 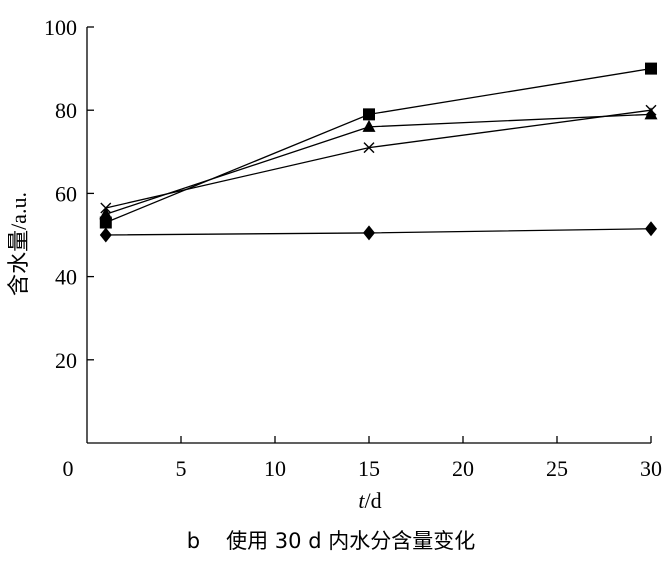 What do you see at coordinates (373, 500) in the screenshot?
I see `x-axis-title-unit: /d` at bounding box center [373, 500].